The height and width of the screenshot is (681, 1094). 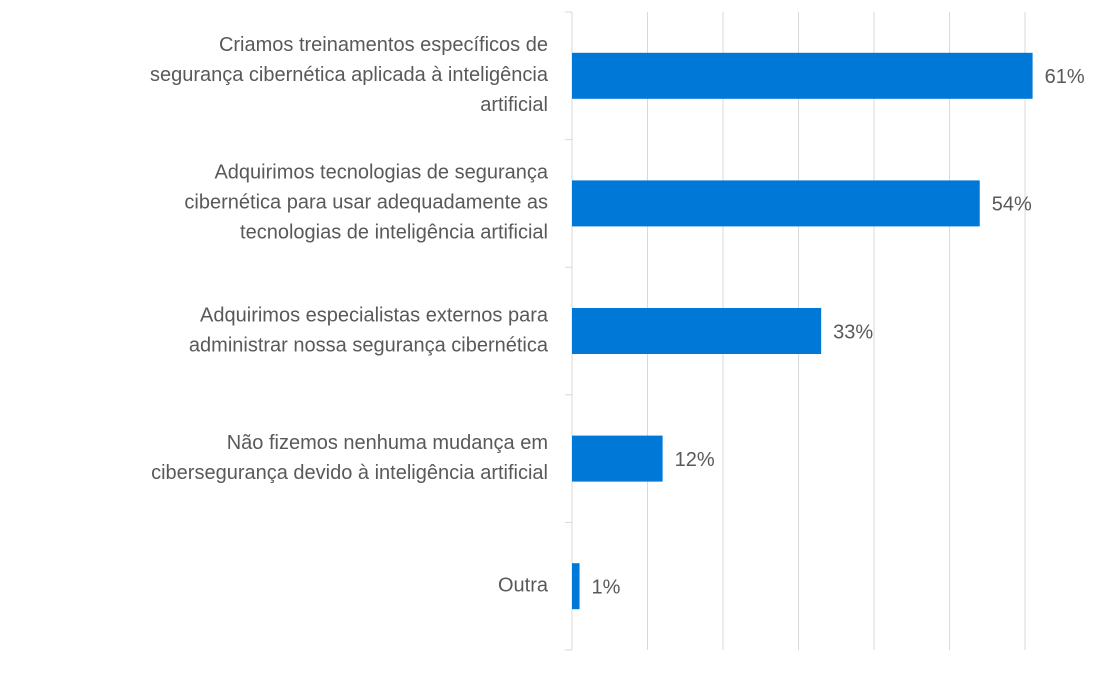 I want to click on category-label: Outra, so click(x=523, y=585).